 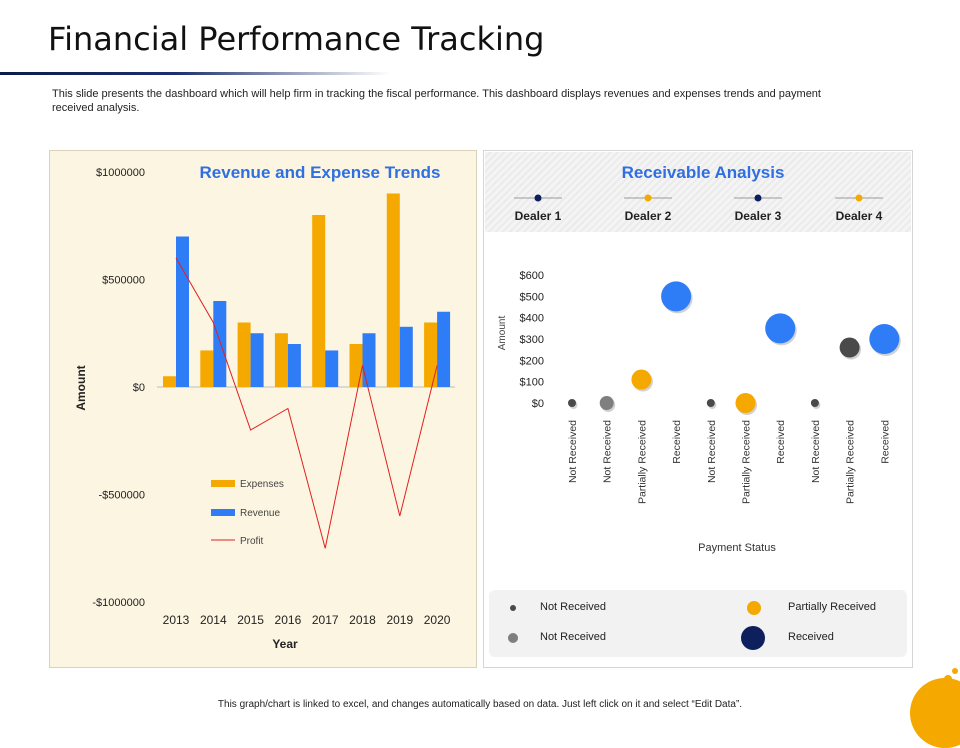 I want to click on right-y-tick-label: $600, so click(x=532, y=276).